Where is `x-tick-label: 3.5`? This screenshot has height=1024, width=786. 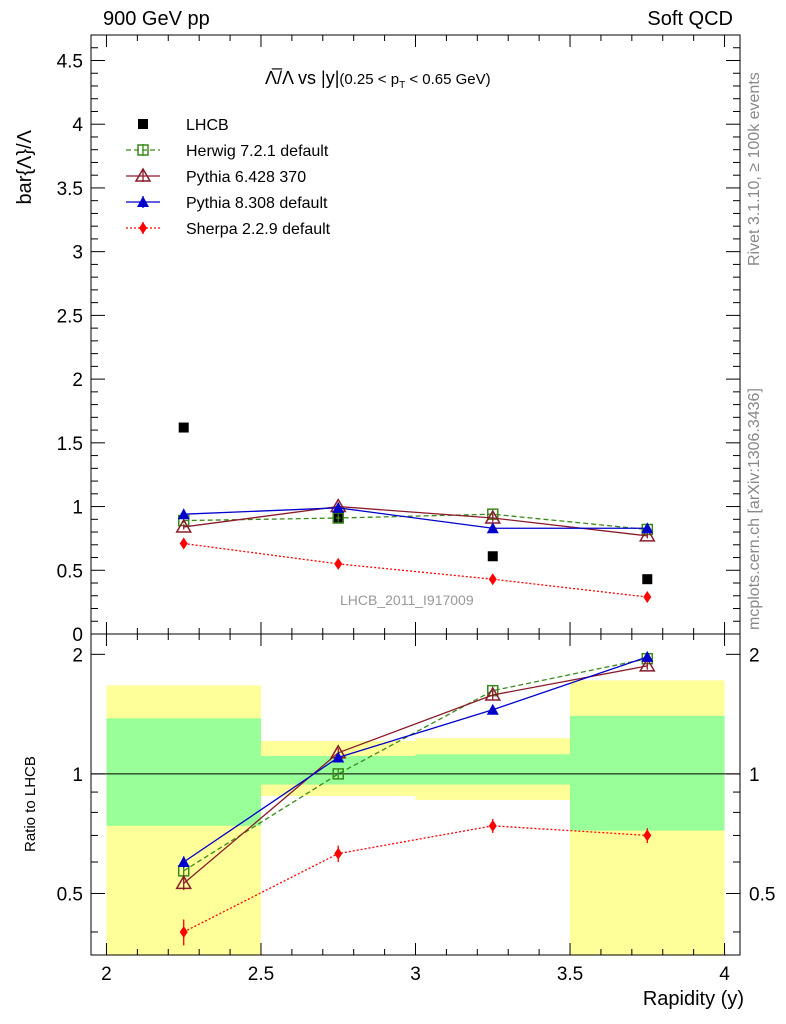 x-tick-label: 3.5 is located at coordinates (570, 974).